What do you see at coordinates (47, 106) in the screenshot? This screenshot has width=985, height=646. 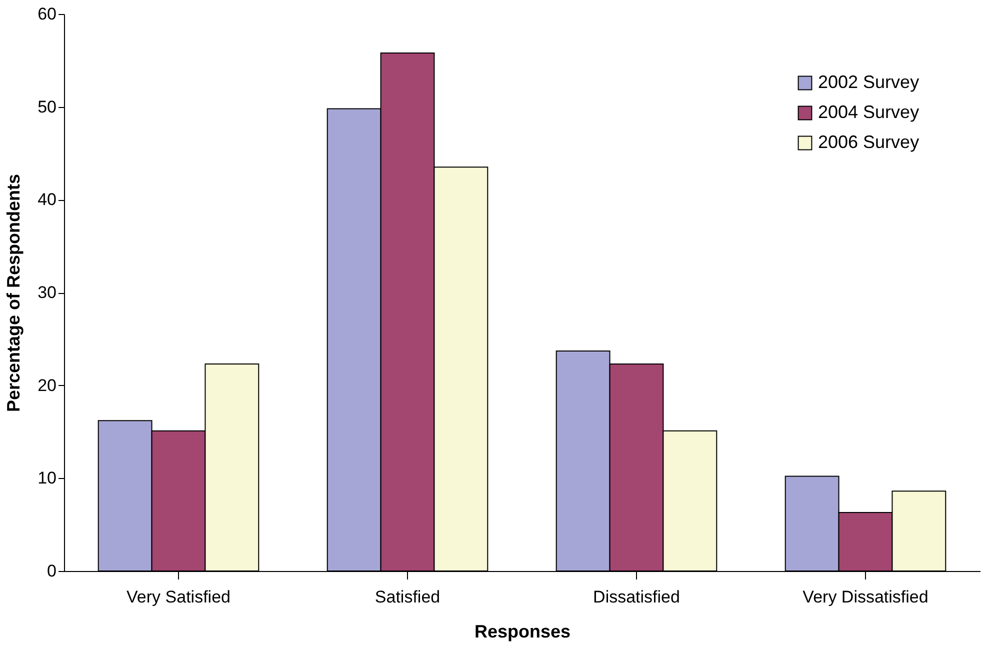 I see `y-tick-label: 50` at bounding box center [47, 106].